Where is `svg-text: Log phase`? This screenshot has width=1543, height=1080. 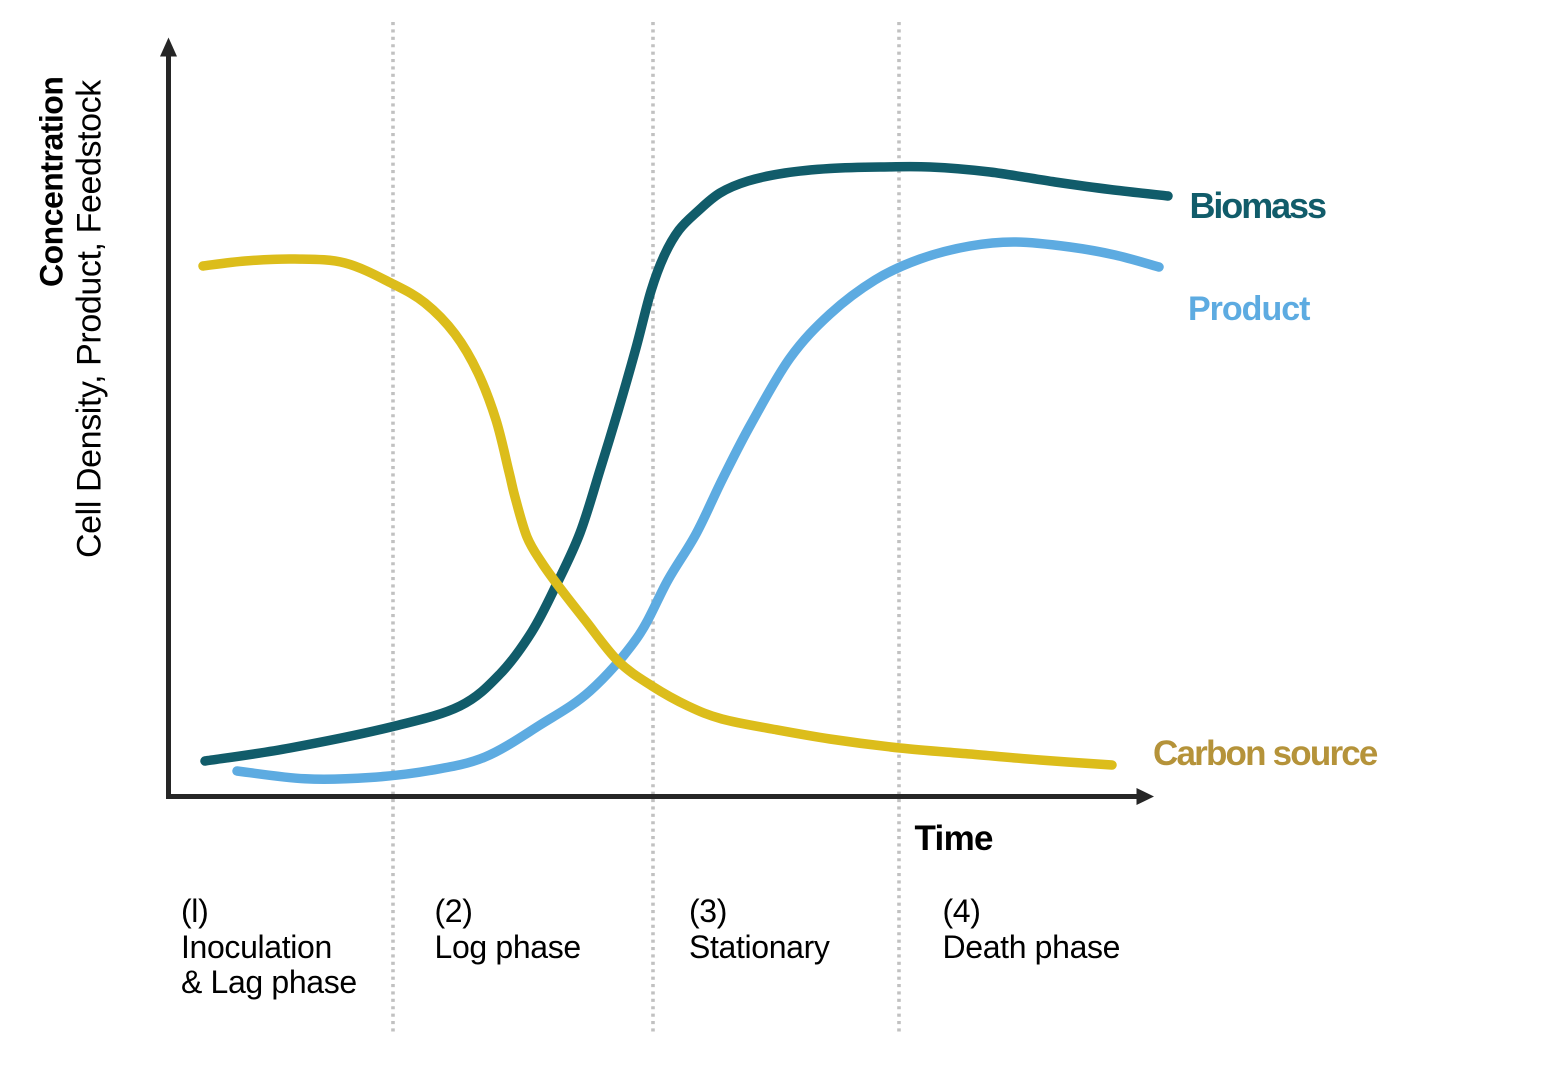 svg-text: Log phase is located at coordinates (508, 947).